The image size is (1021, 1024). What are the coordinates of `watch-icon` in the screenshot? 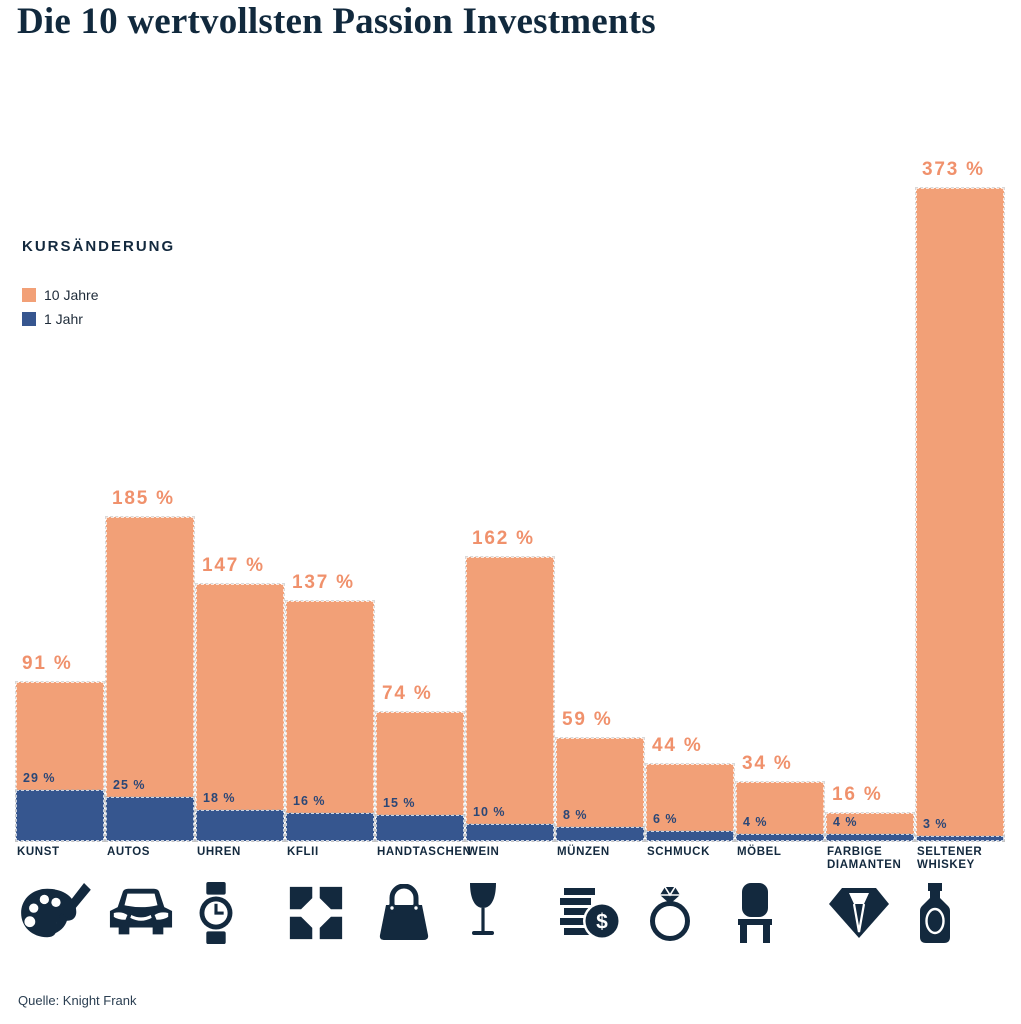 It's located at (216, 913).